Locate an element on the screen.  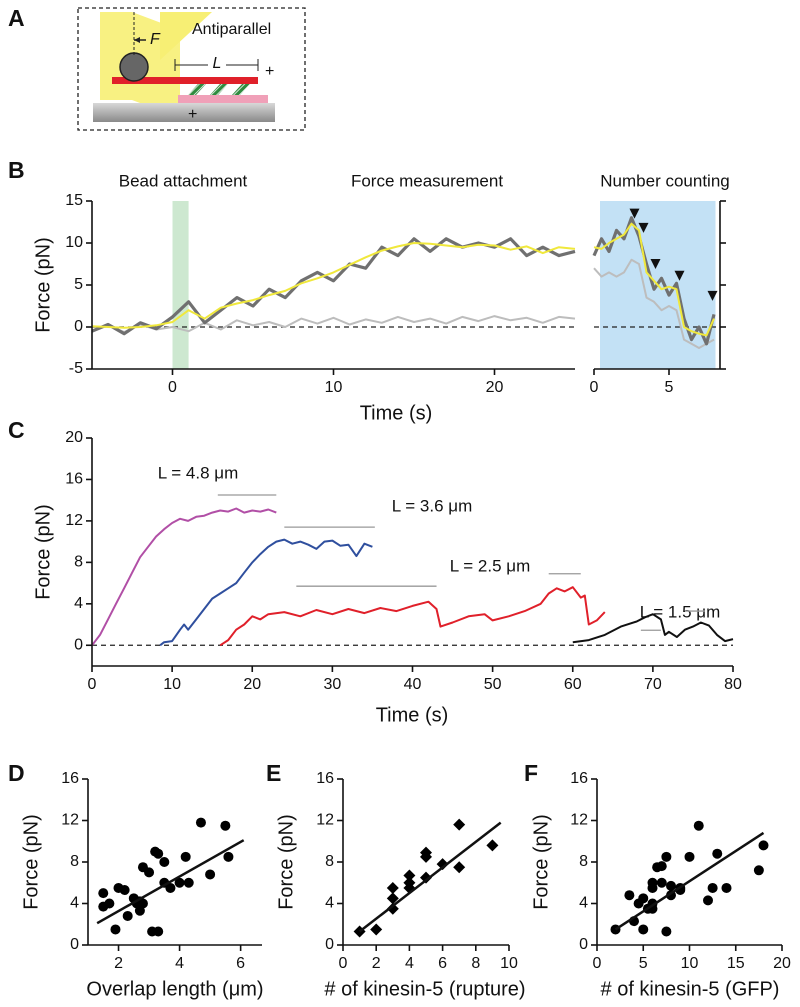
chart-panel: 0 5 Number counting is located at coordinates (660, 283).